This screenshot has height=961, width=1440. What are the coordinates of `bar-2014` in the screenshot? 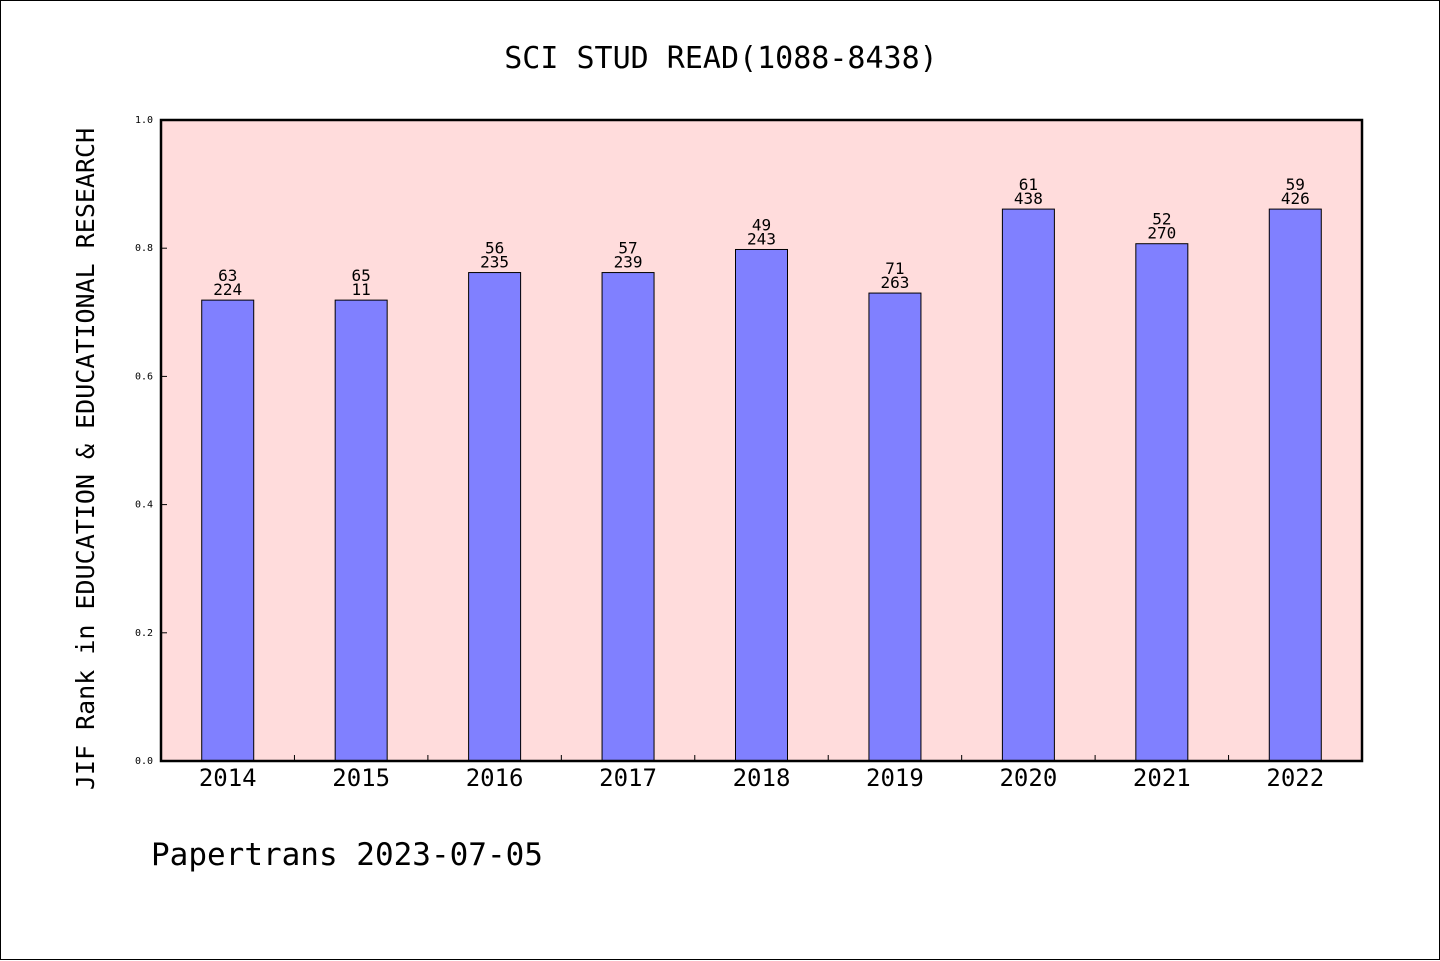 It's located at (228, 530).